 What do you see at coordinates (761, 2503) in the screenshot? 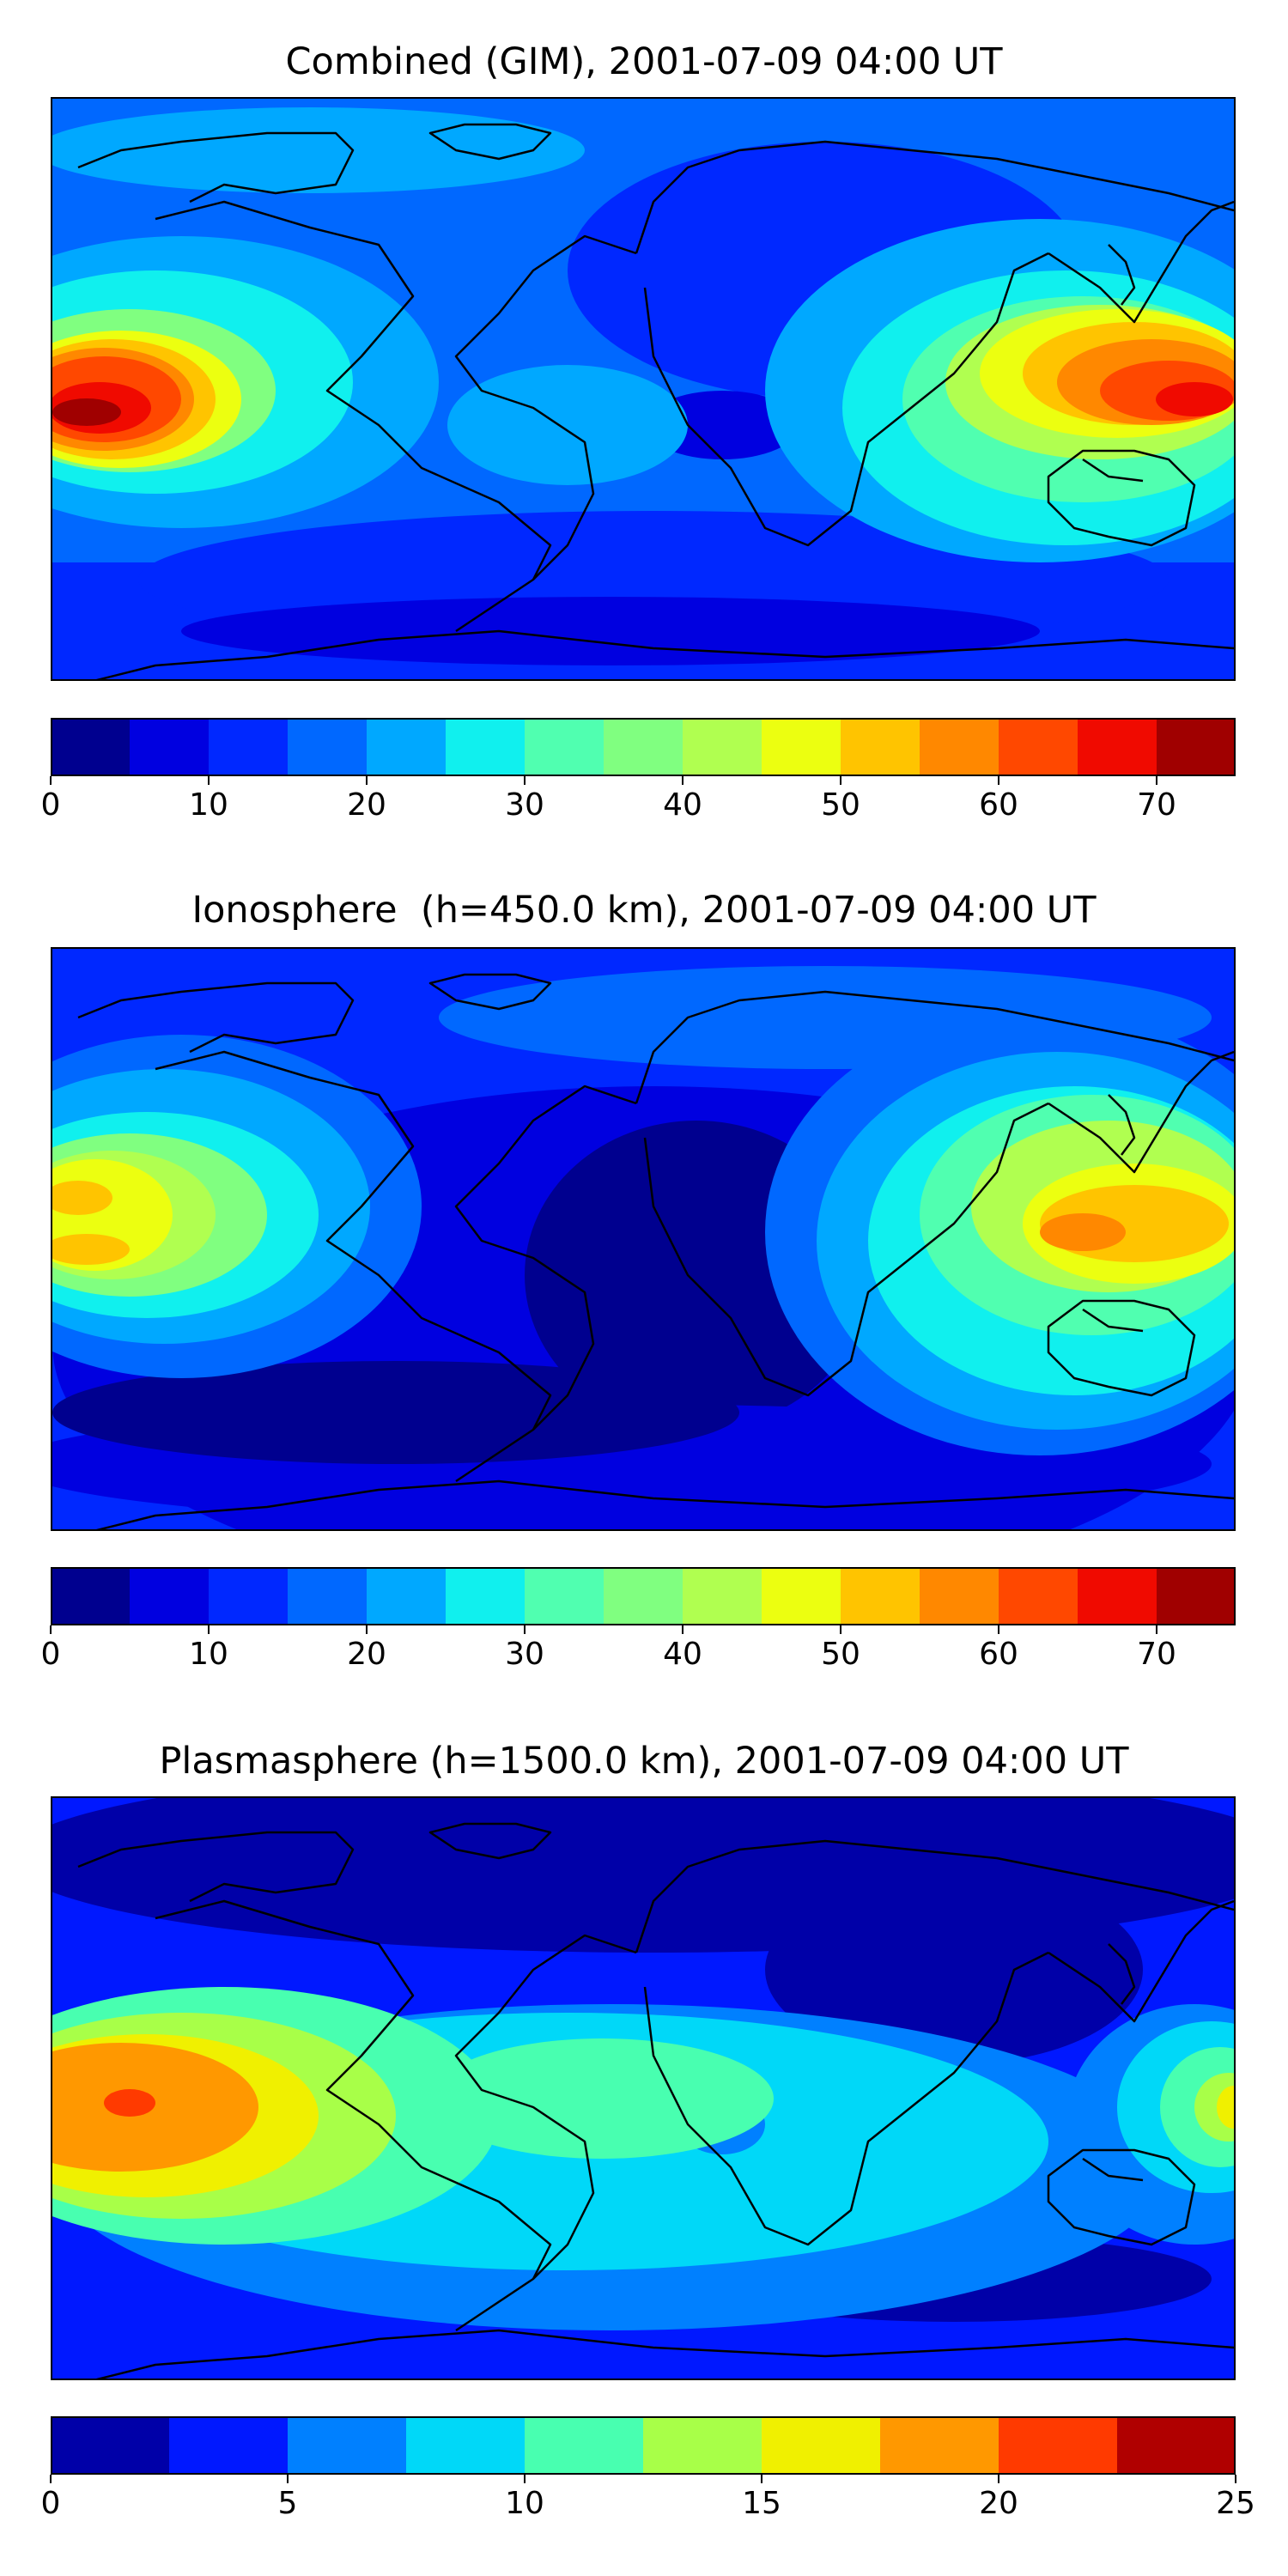
I see `colorbar-tick-label: 15` at bounding box center [761, 2503].